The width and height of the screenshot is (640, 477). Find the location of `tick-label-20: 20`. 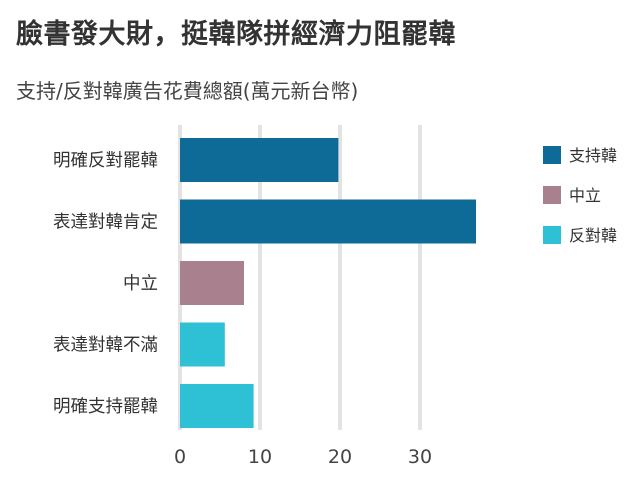

tick-label-20: 20 is located at coordinates (340, 457).